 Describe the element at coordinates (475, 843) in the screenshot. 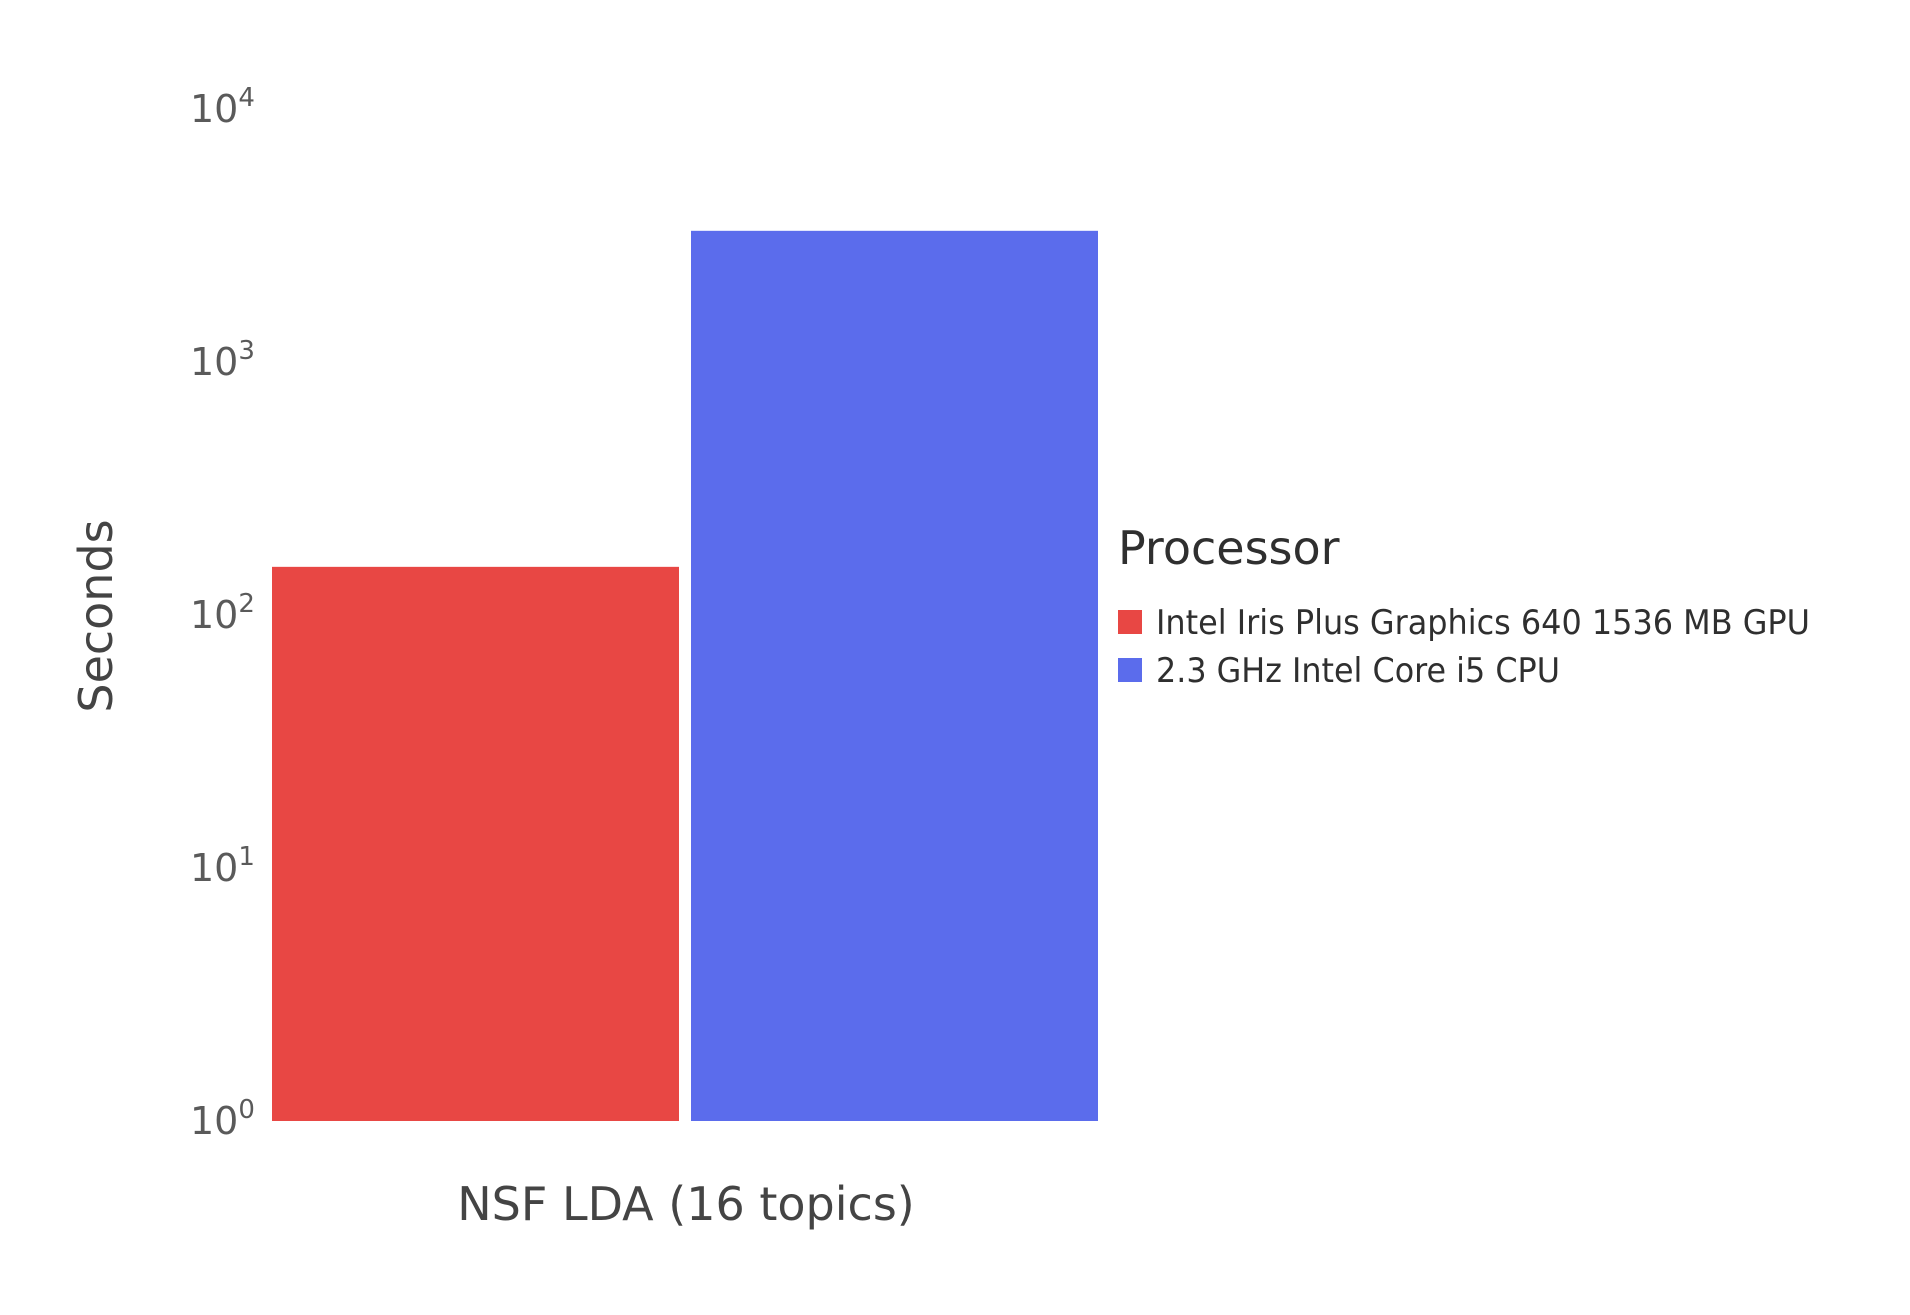

I see `bar-gpu` at that location.